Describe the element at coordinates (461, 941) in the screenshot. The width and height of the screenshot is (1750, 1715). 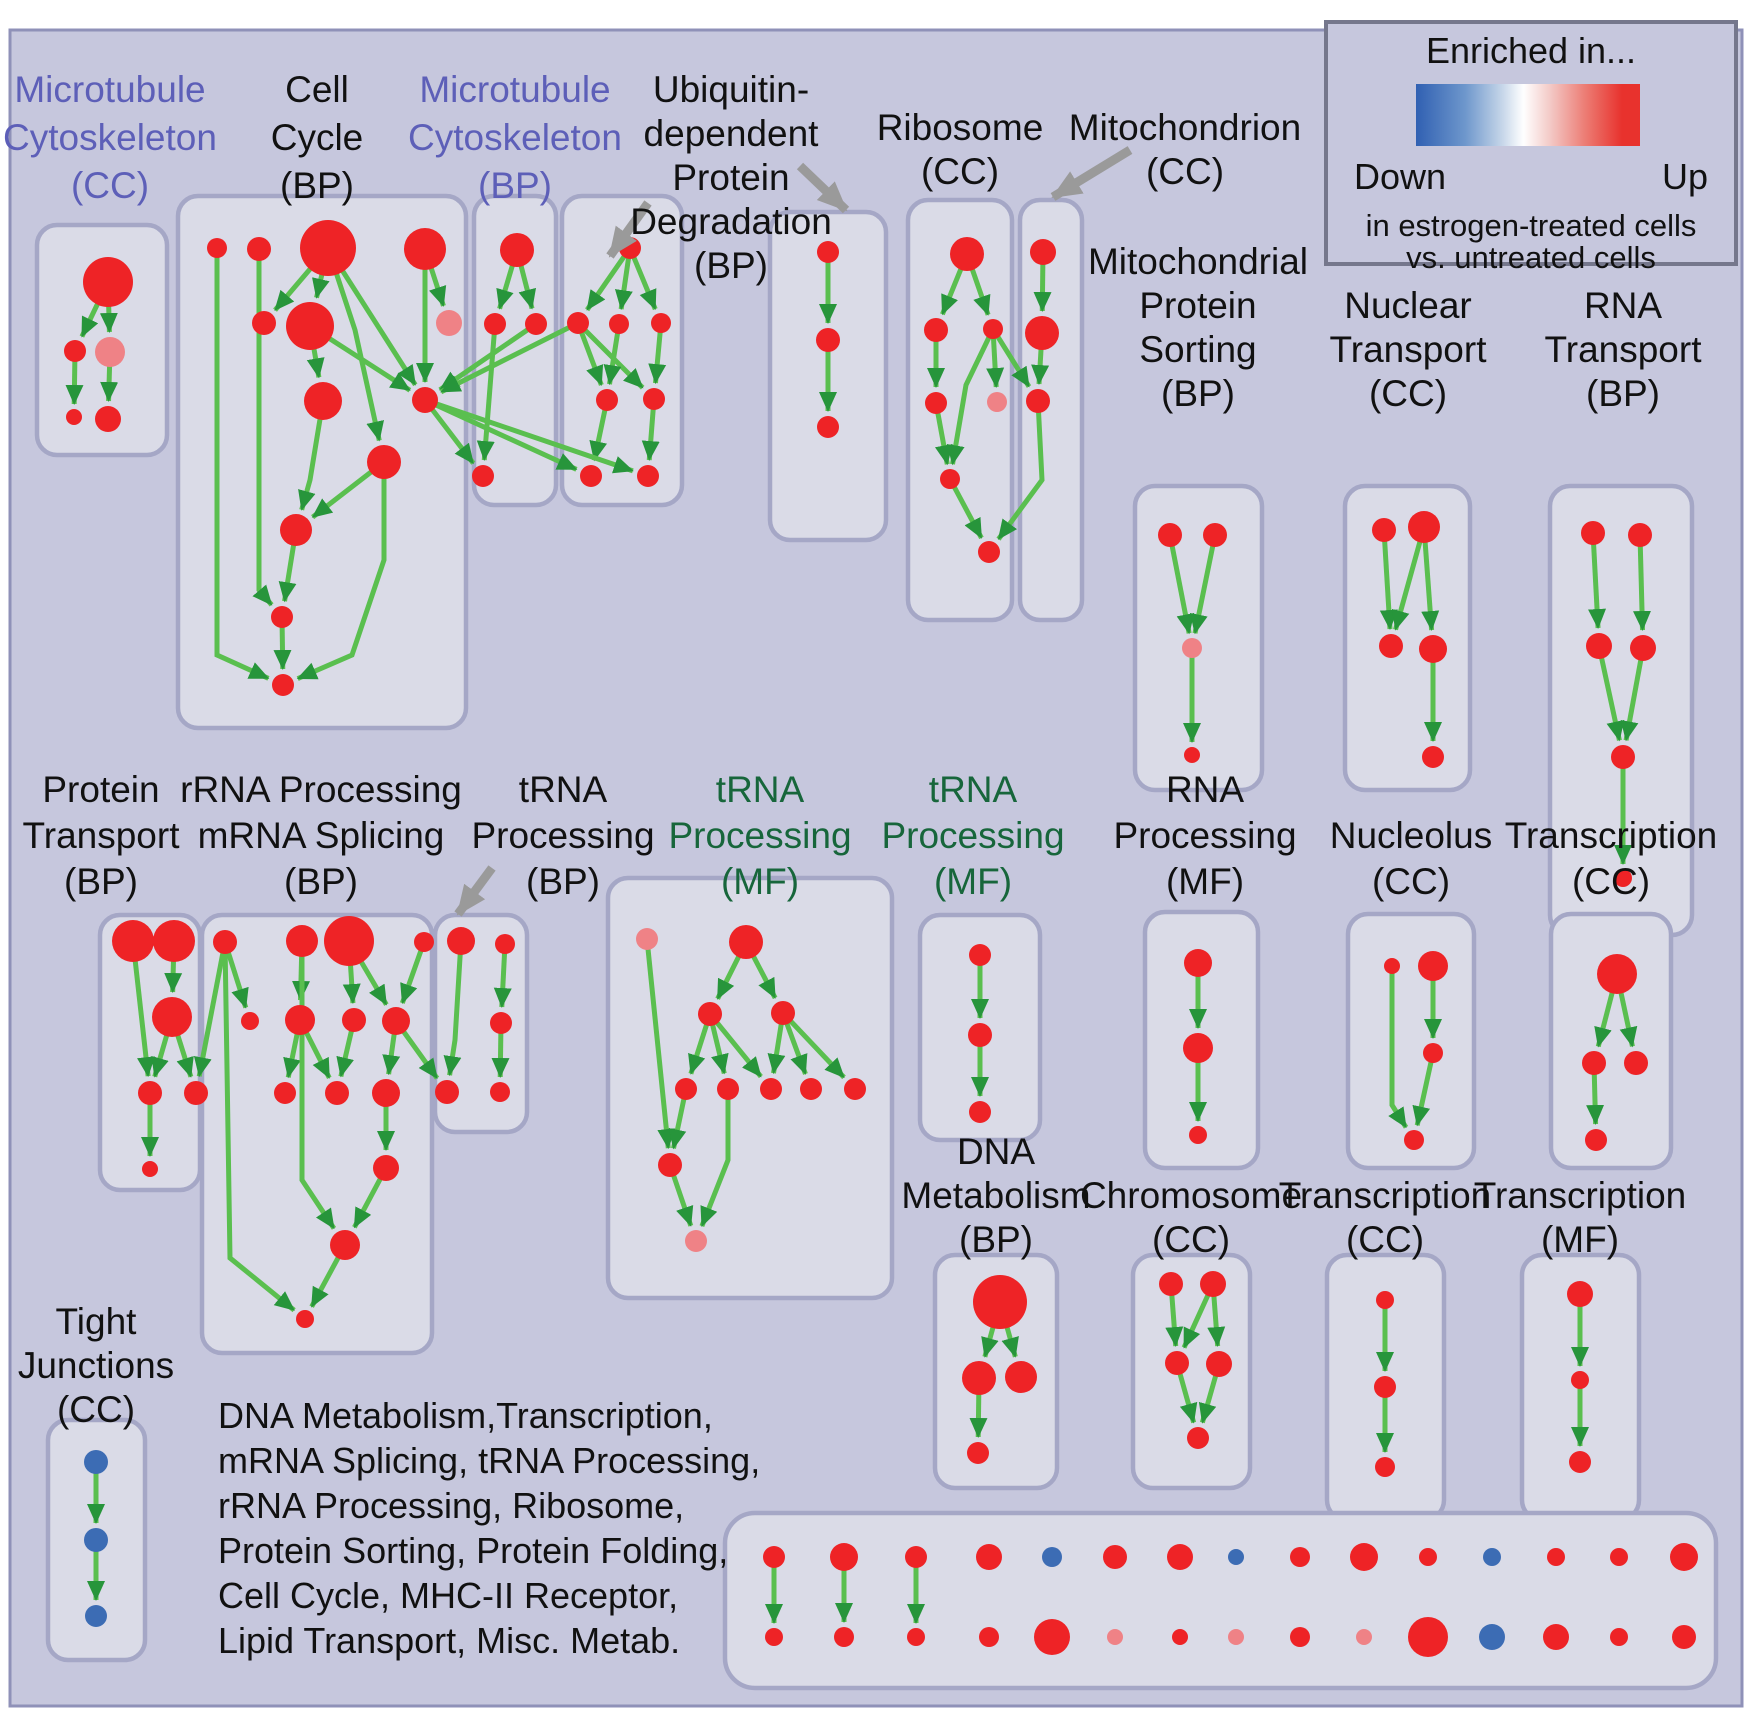
I see `graph-node-trna-processing-bp` at that location.